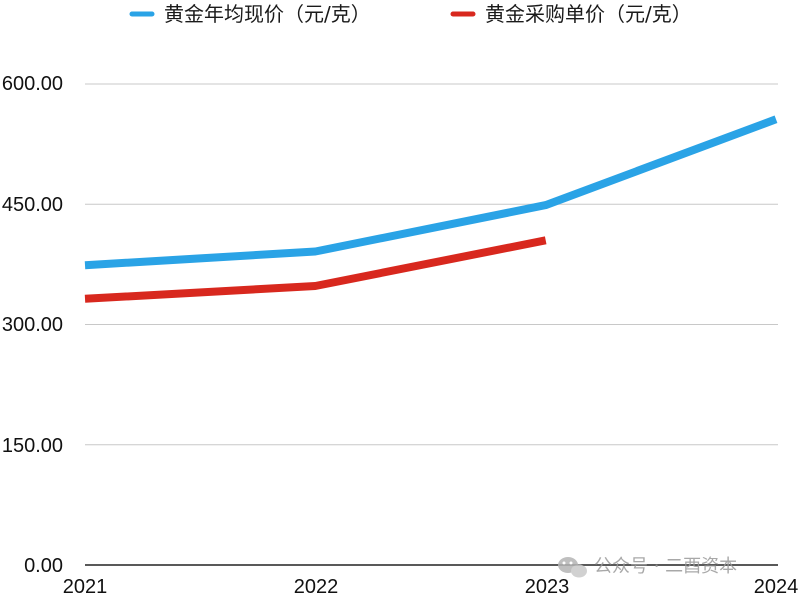  I want to click on watermark: 公众号 · 二酉资本, so click(647, 567).